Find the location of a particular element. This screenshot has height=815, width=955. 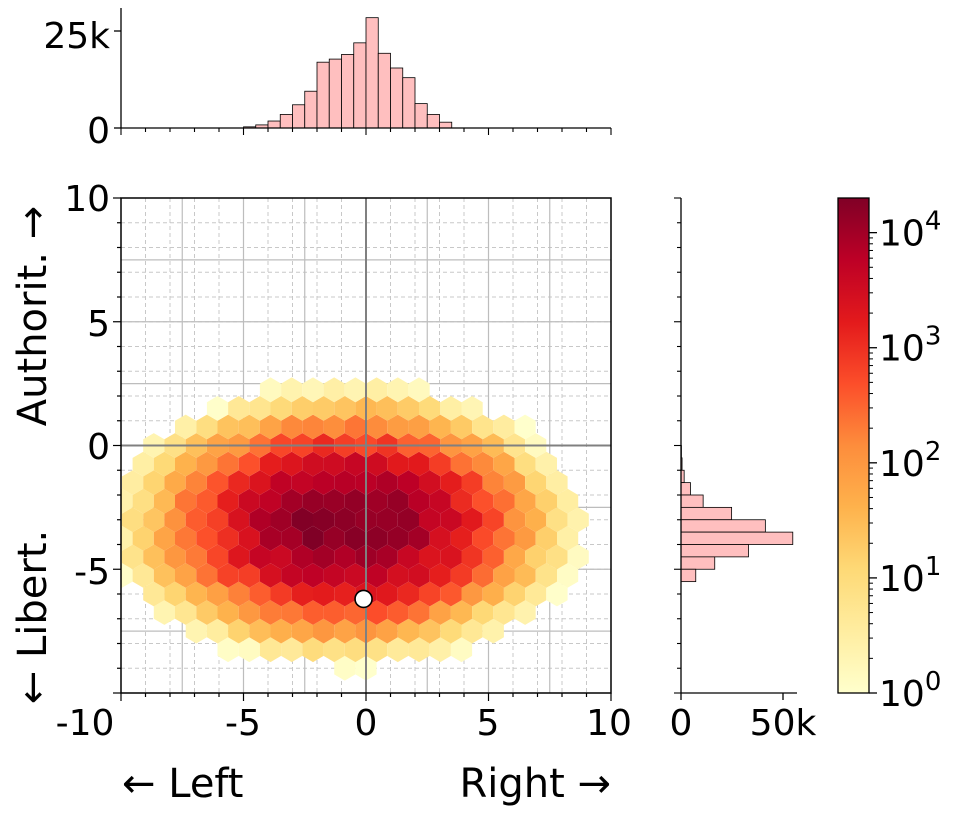

right-marginal-histogram: 0 50k is located at coordinates (743, 470).